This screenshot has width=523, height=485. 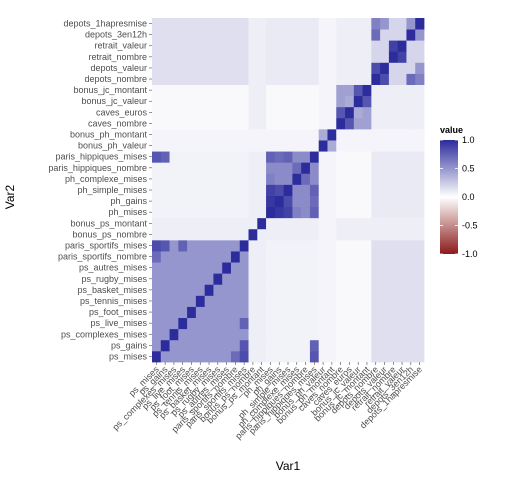 I want to click on y-tick-label: depots_3en12h, so click(x=116, y=35).